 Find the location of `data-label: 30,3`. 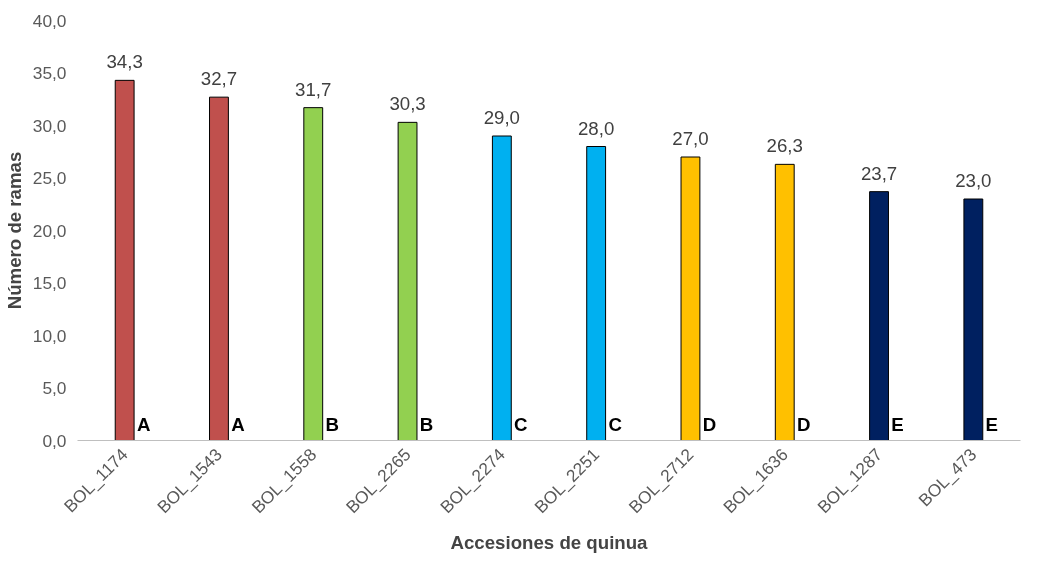

data-label: 30,3 is located at coordinates (407, 104).